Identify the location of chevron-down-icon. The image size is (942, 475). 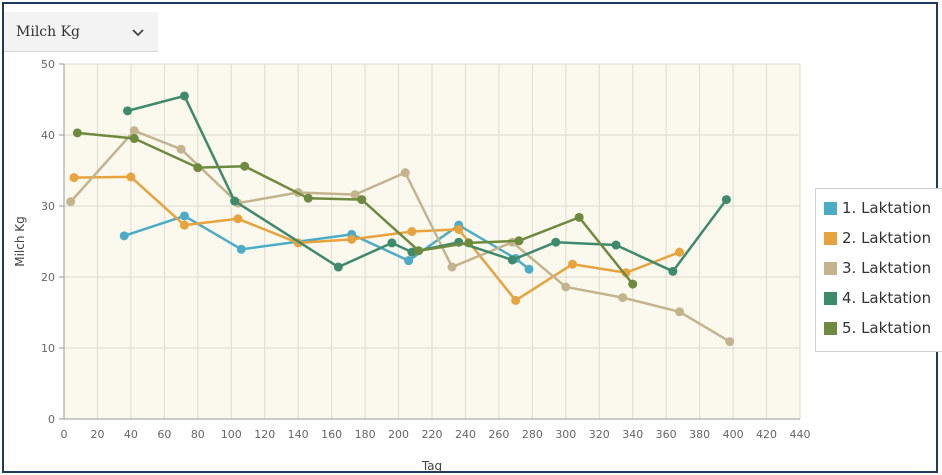
(138, 33).